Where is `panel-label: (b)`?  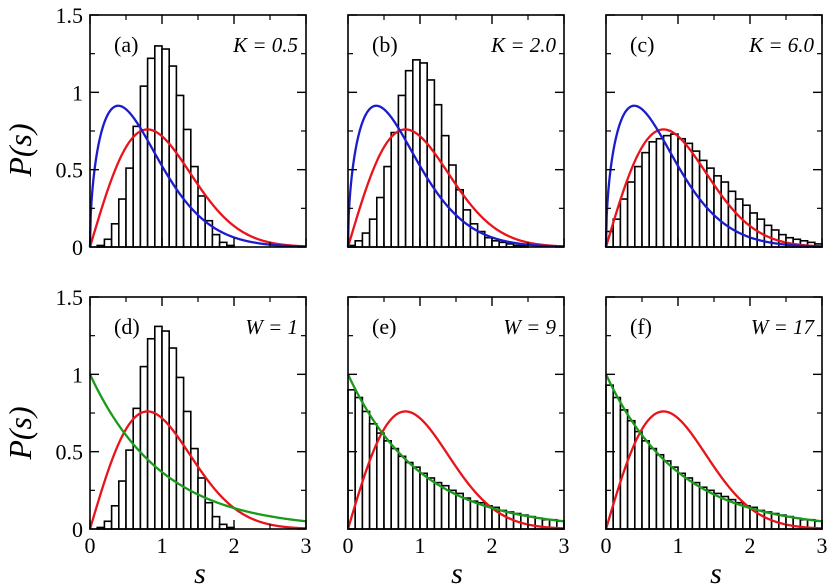 panel-label: (b) is located at coordinates (385, 44).